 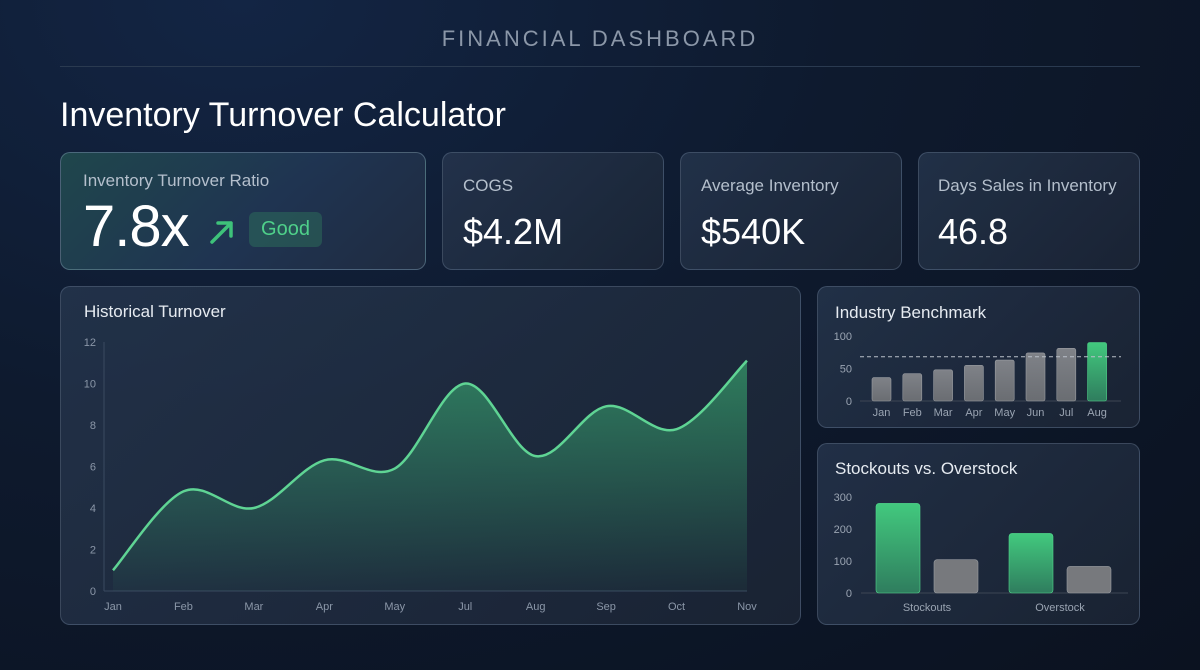 I want to click on section-title: FINANCIAL DASHBOARD, so click(x=600, y=38).